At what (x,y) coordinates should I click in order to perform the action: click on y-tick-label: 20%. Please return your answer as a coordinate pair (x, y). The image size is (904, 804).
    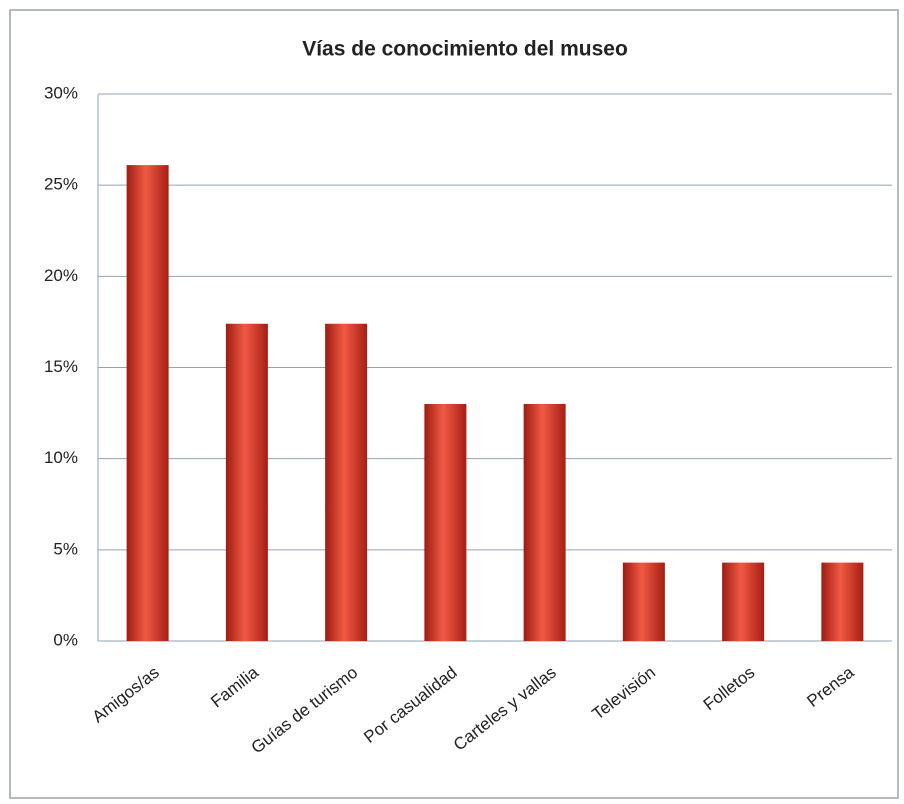
    Looking at the image, I should click on (61, 275).